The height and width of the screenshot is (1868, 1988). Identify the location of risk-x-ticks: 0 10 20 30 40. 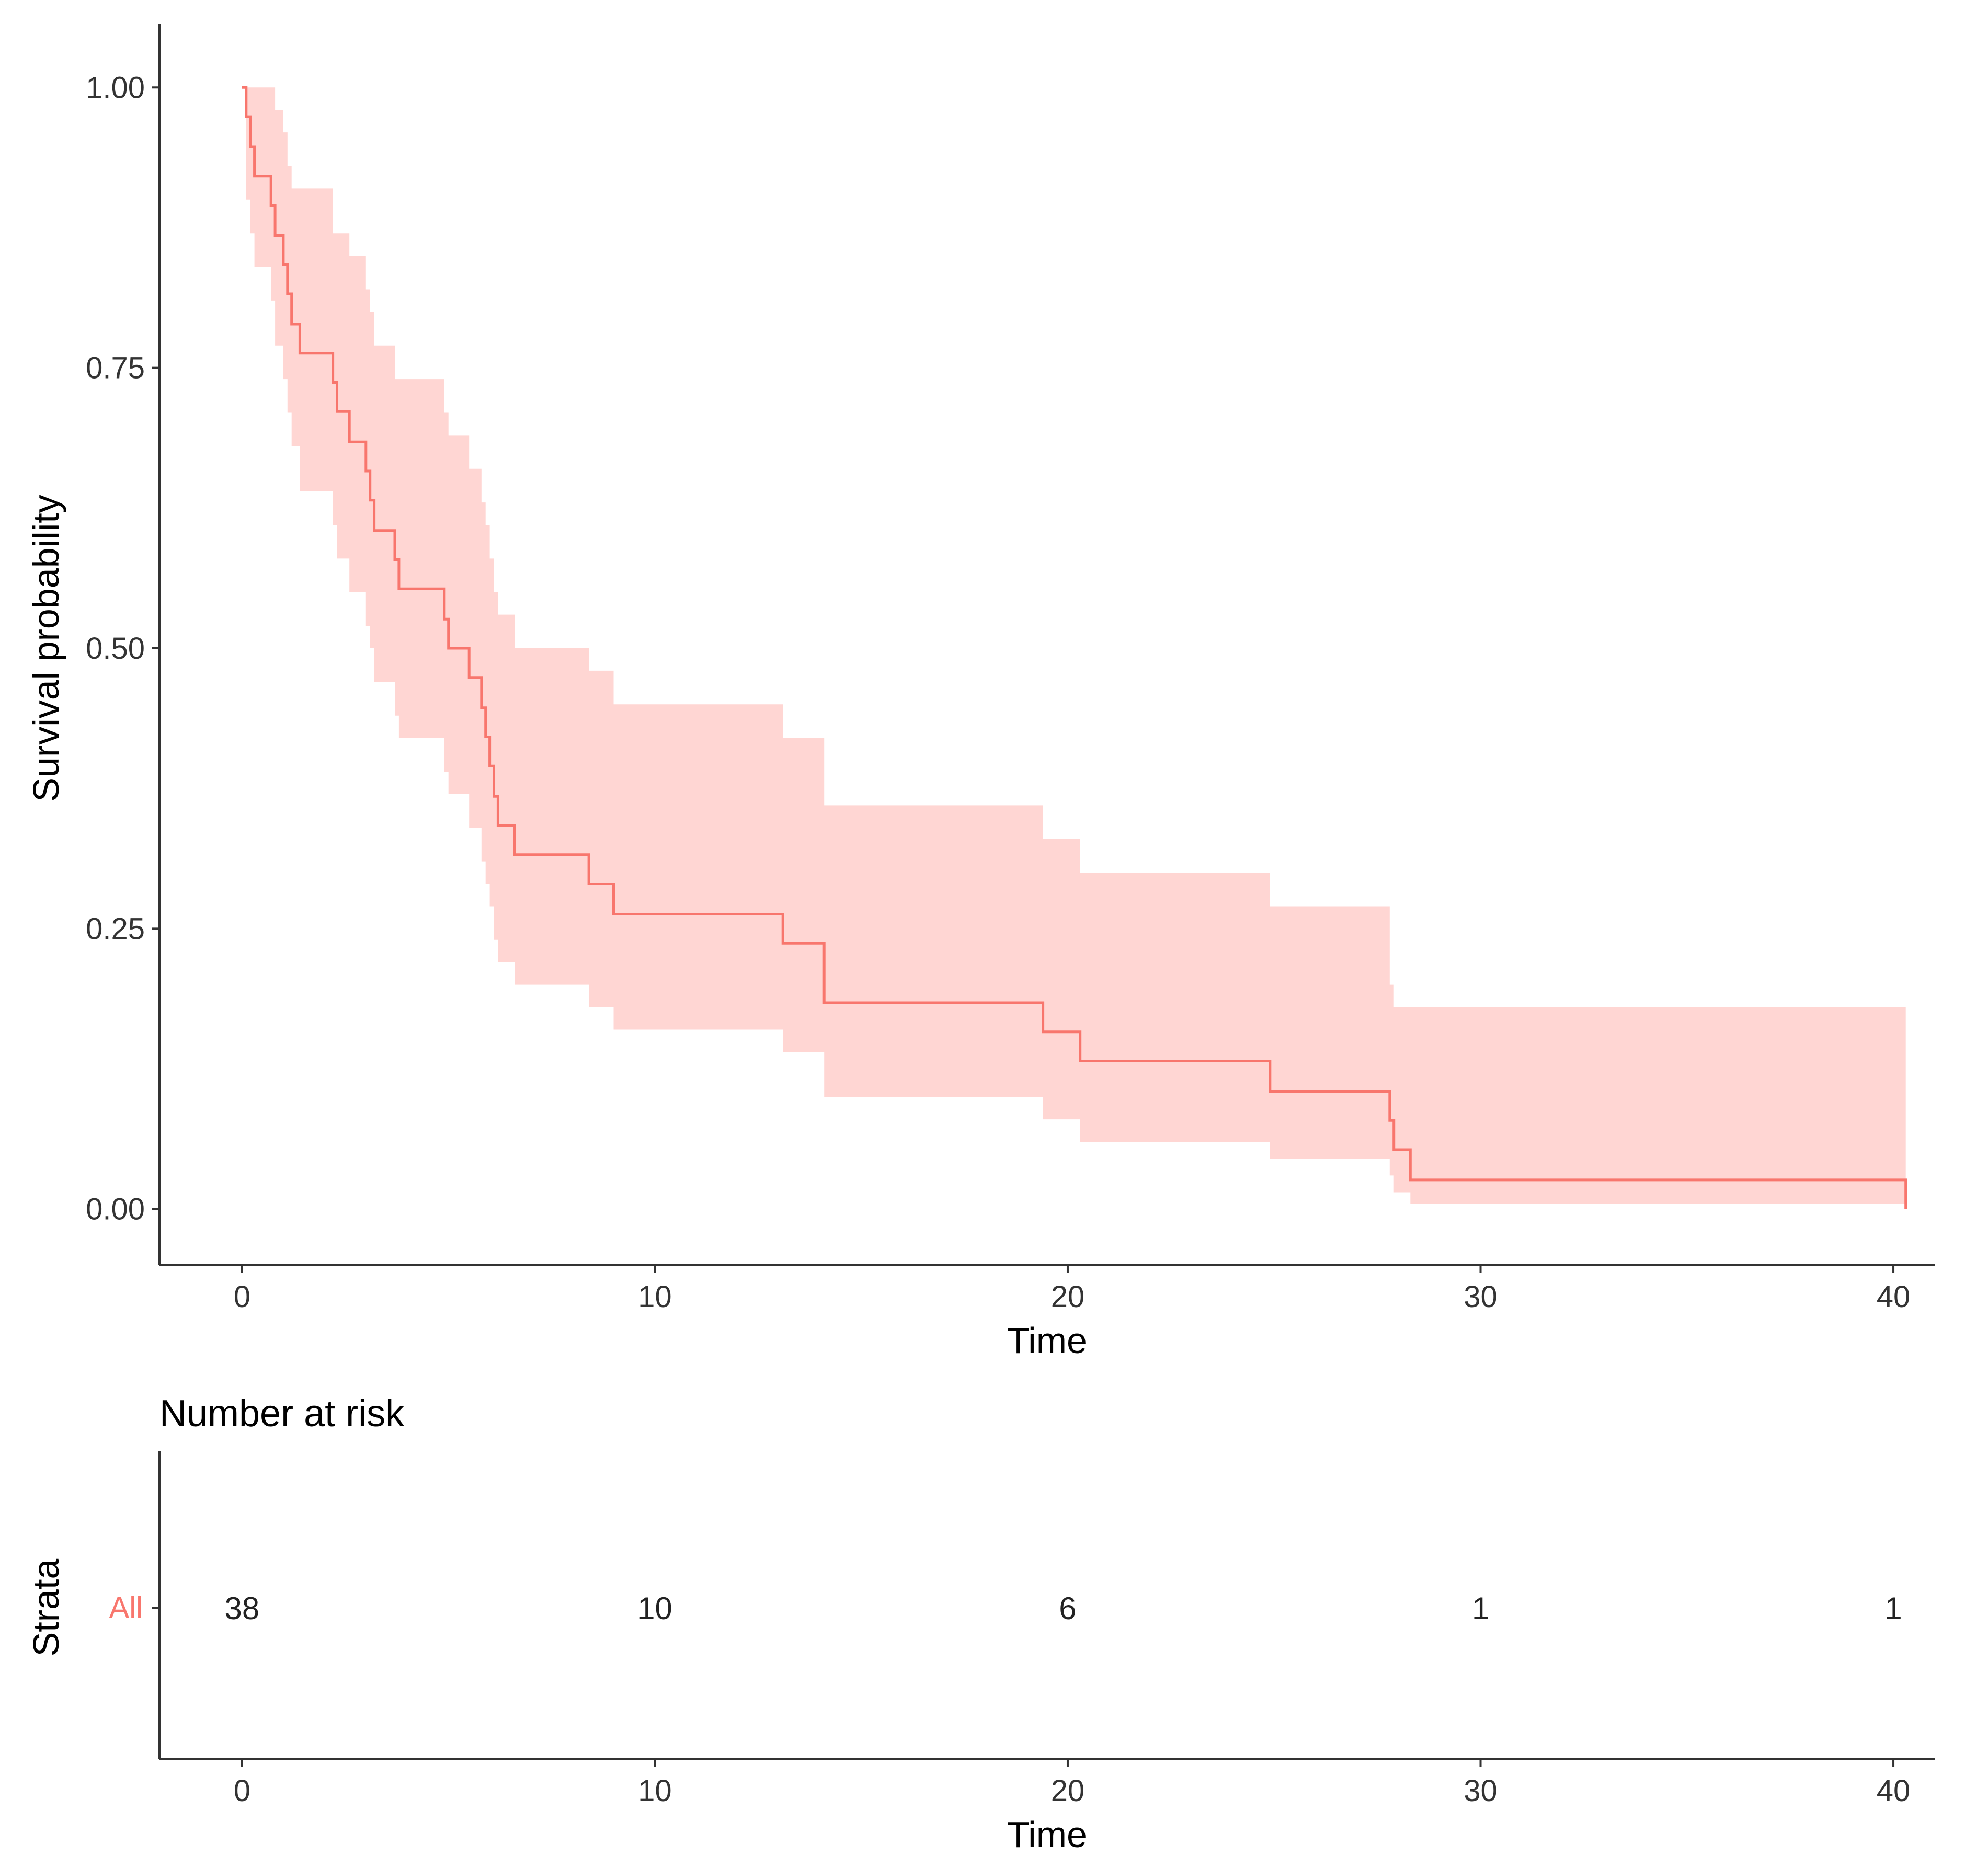
(1072, 1783).